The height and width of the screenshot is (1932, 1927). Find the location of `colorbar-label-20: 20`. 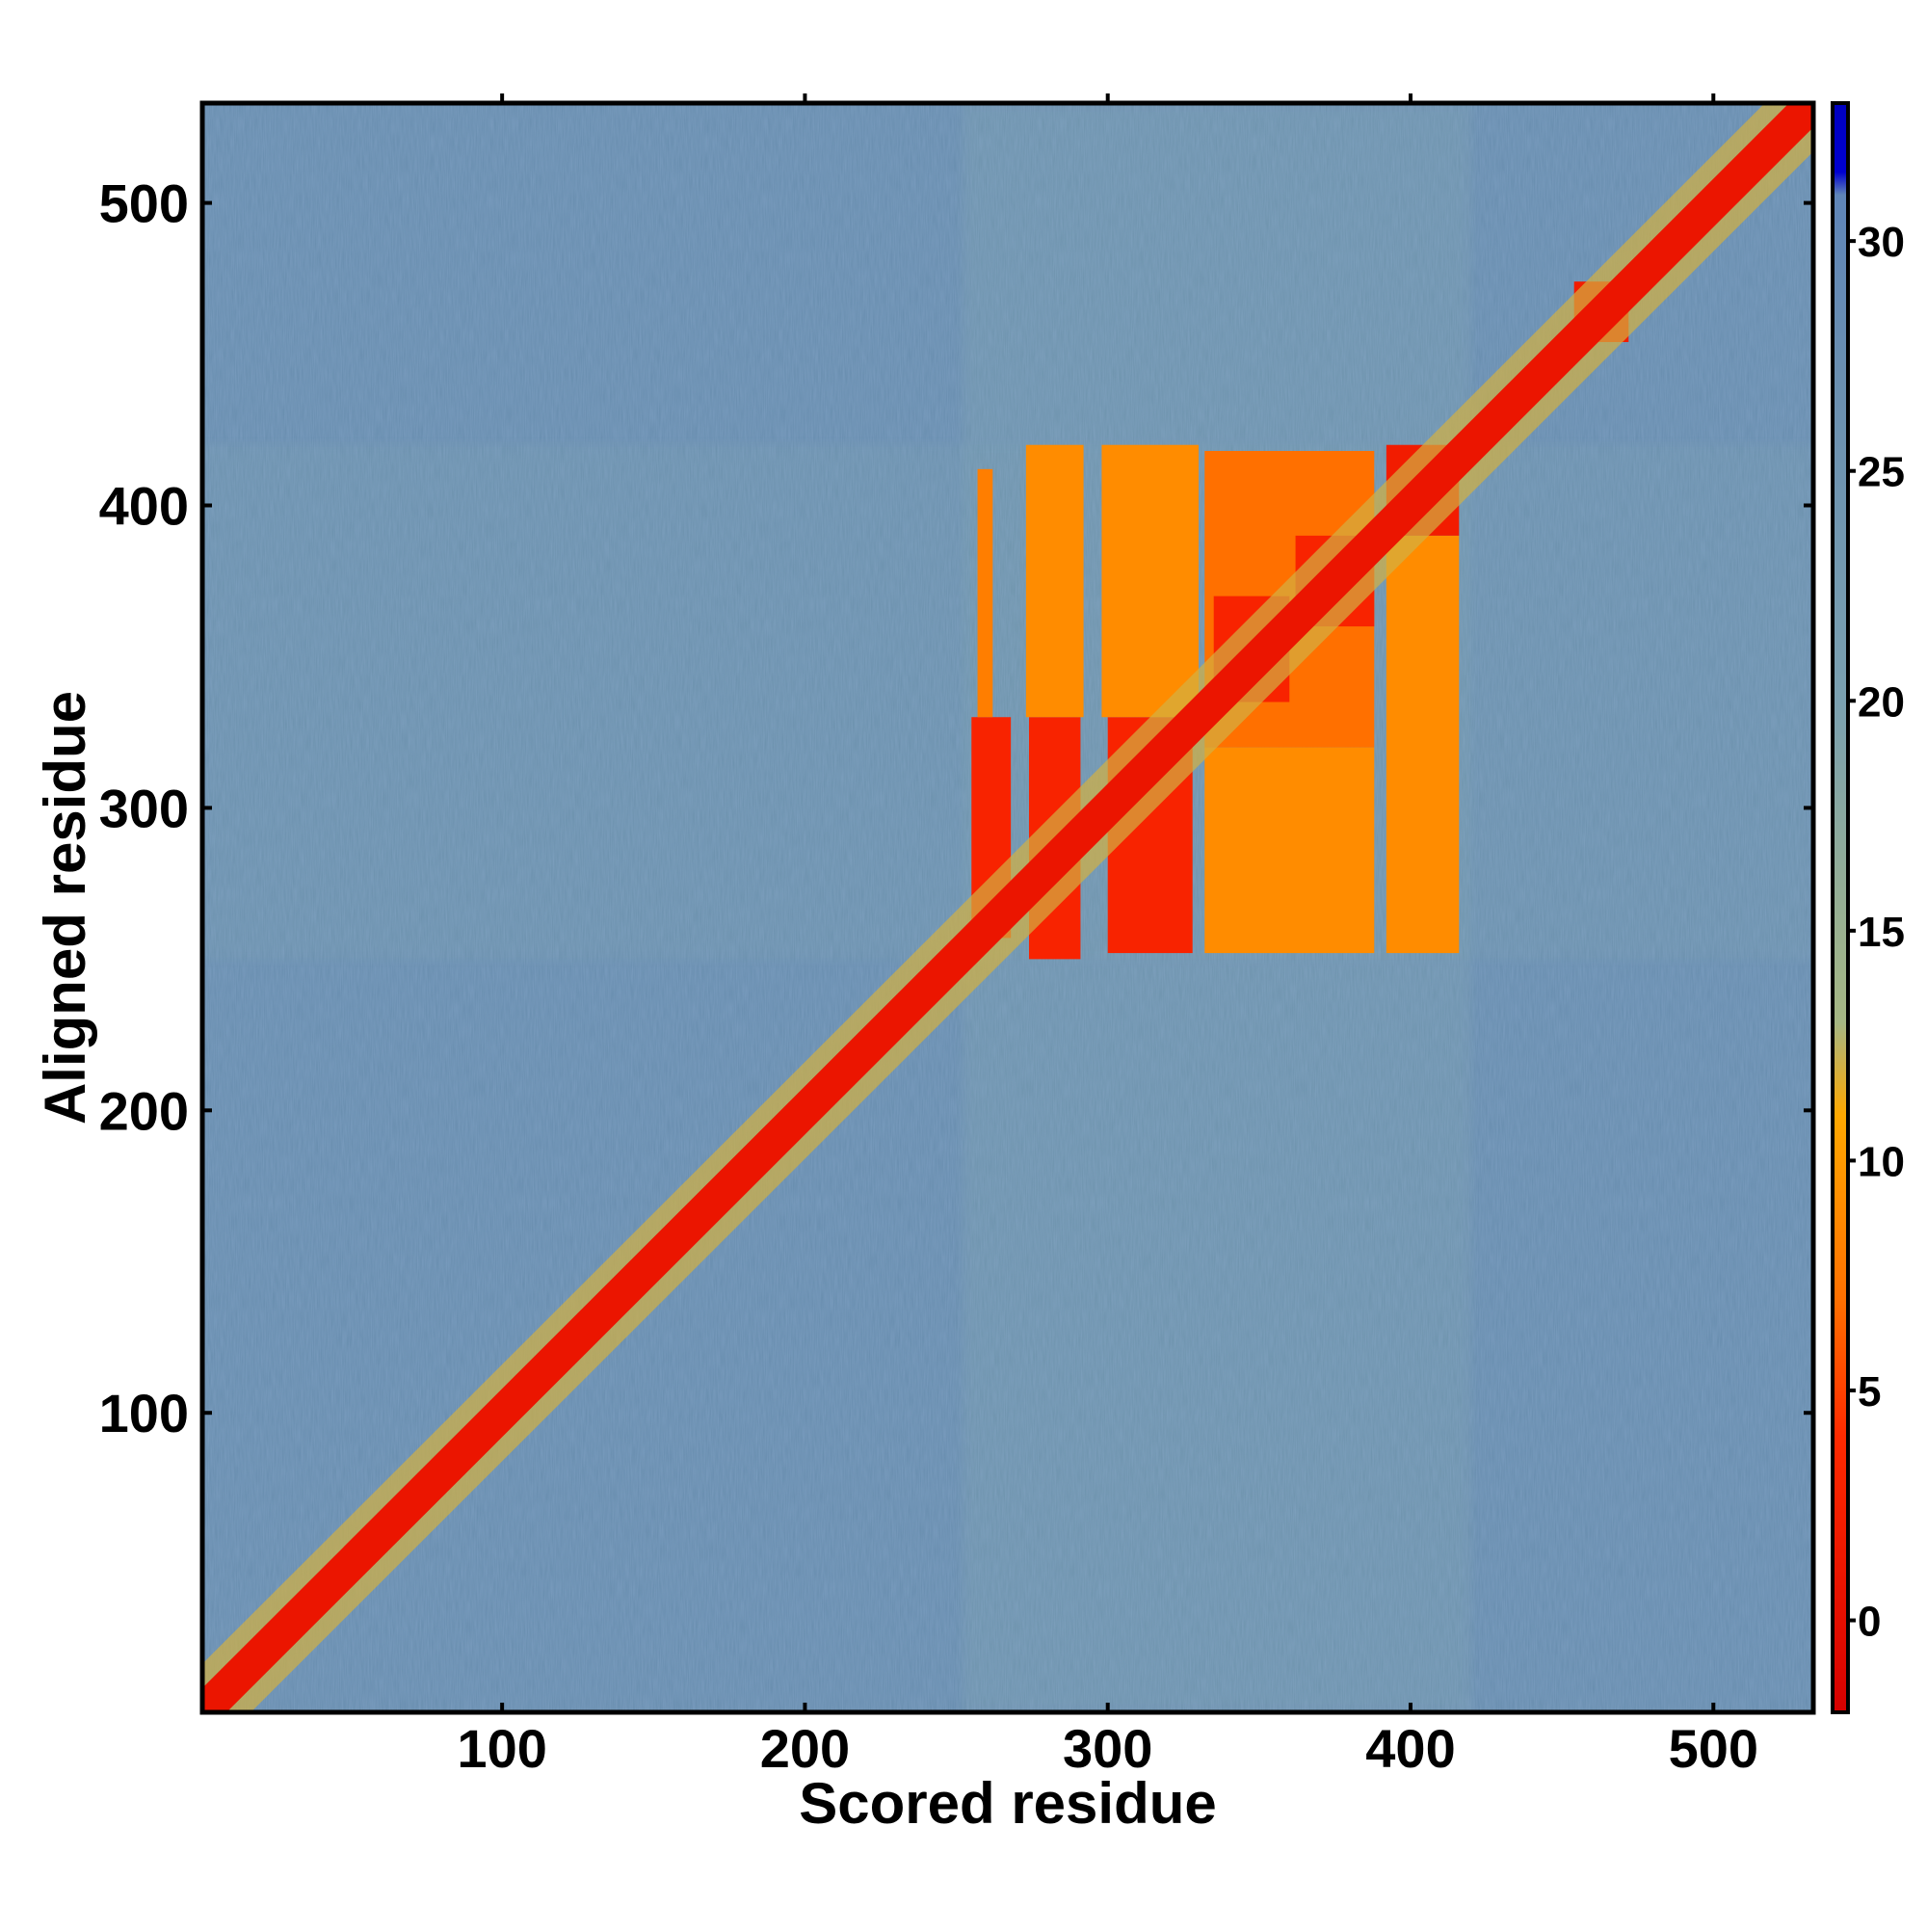

colorbar-label-20: 20 is located at coordinates (1881, 702).